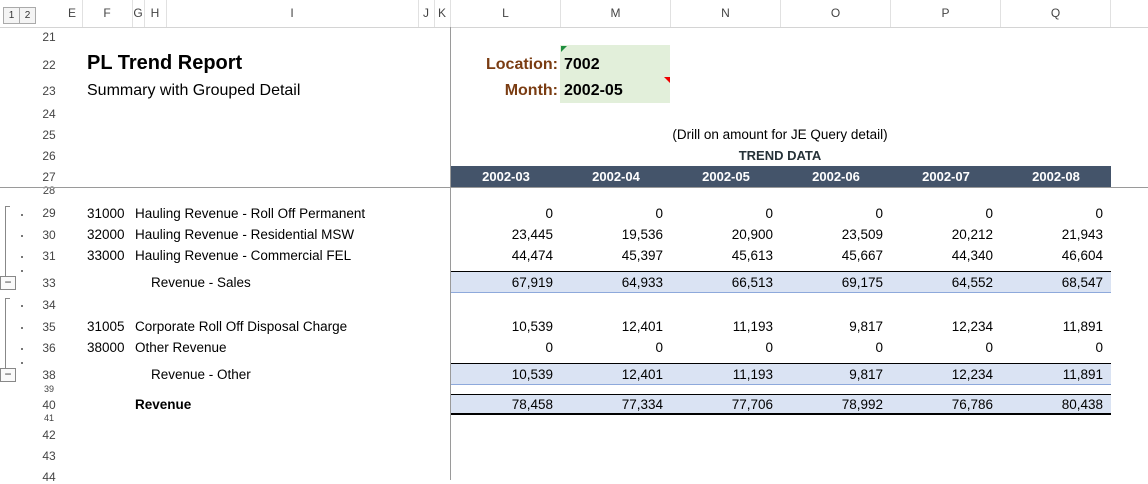  What do you see at coordinates (506, 13) in the screenshot?
I see `column-header-l: L` at bounding box center [506, 13].